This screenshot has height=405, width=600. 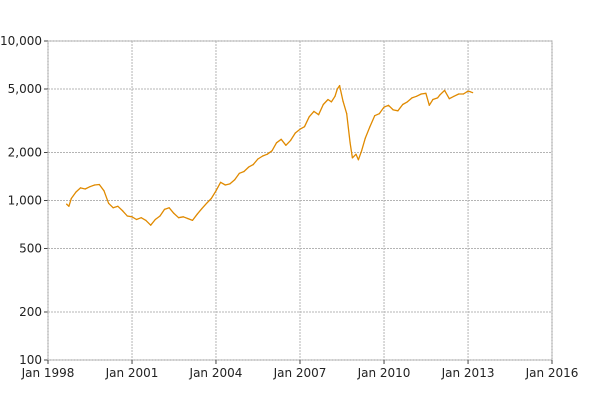 I want to click on x-tick-label: Jan 2007, so click(x=300, y=373).